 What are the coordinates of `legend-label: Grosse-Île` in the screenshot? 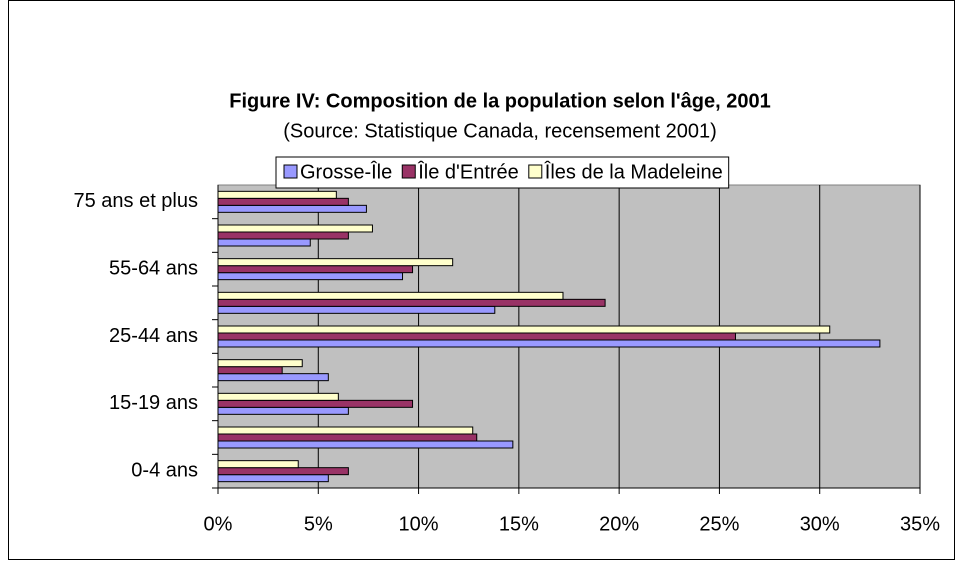 It's located at (346, 171).